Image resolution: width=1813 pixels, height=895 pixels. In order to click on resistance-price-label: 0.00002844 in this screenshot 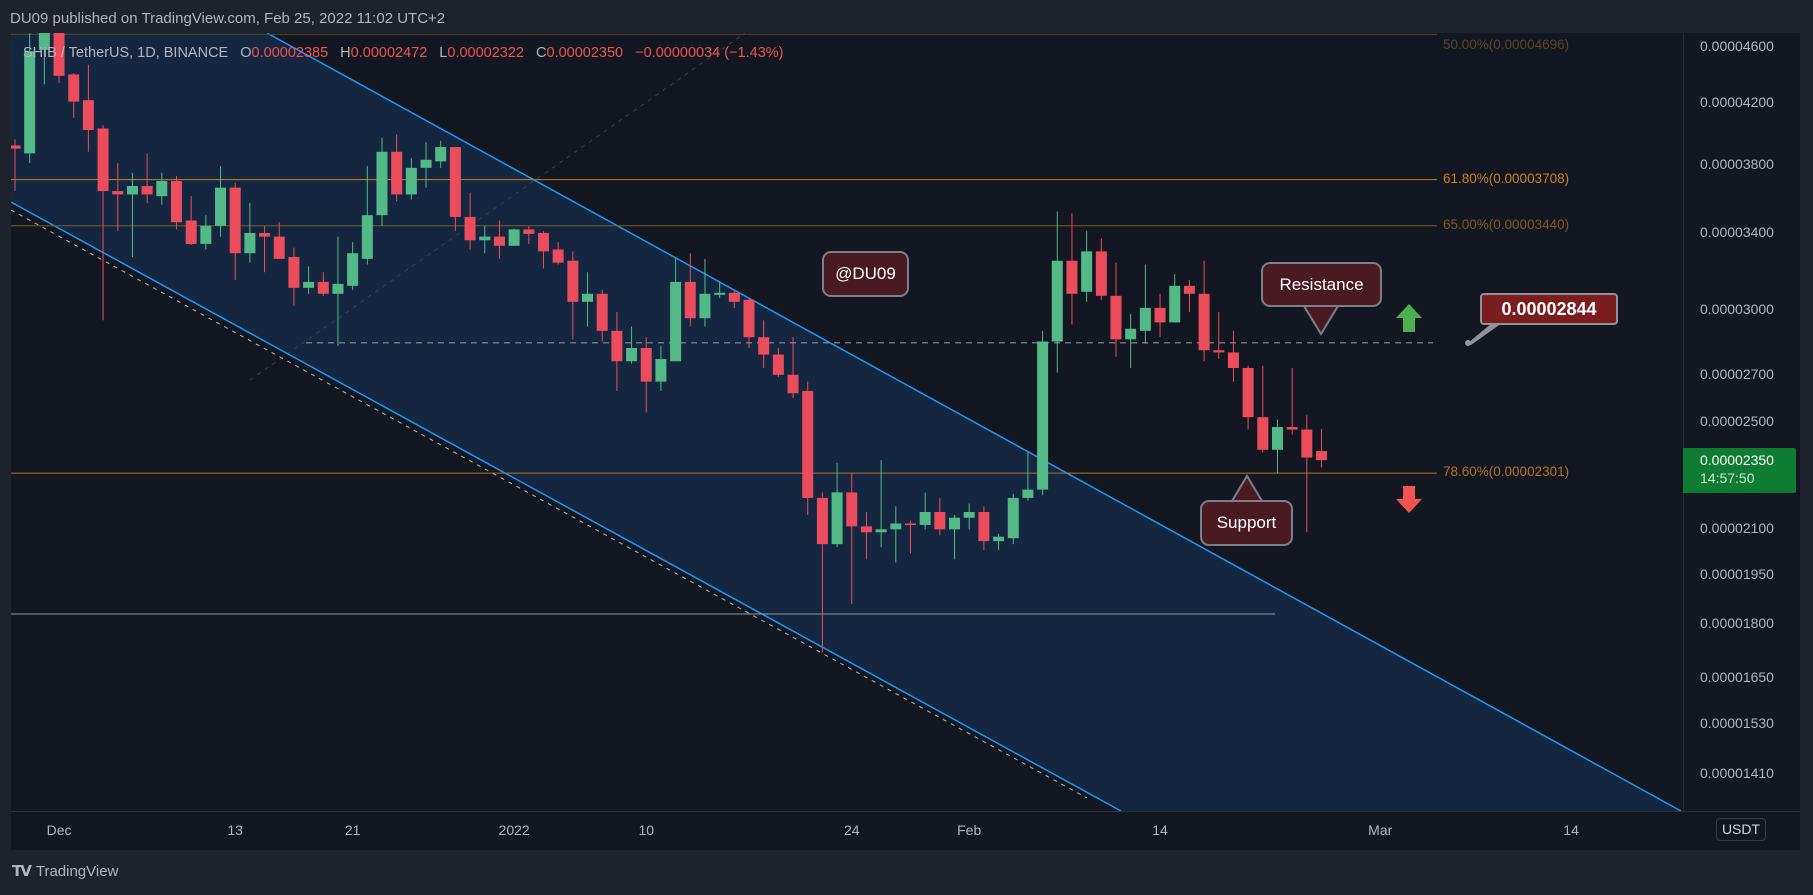, I will do `click(1549, 309)`.